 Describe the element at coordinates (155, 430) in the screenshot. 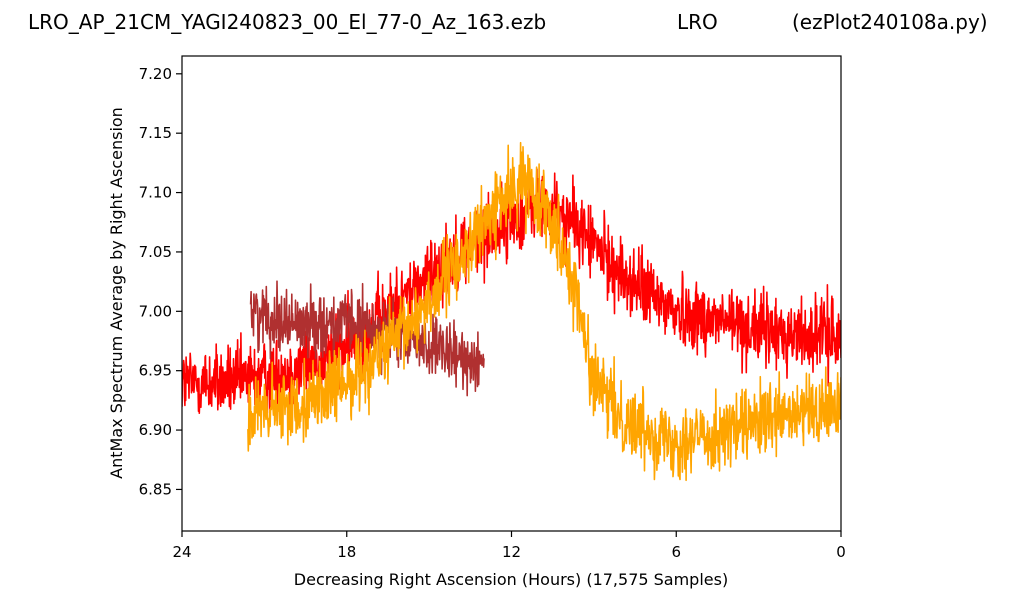

I see `y-tick-label: 6.90` at that location.